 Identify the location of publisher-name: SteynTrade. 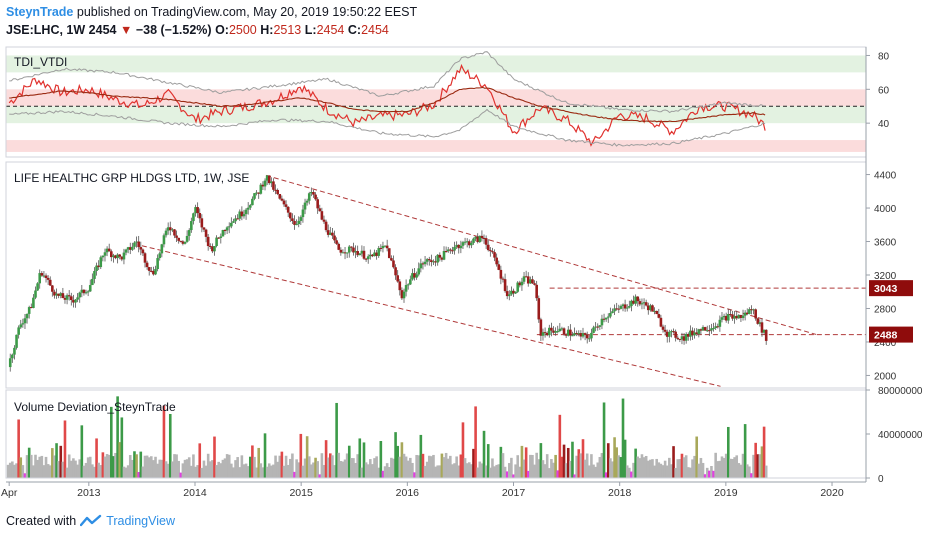
(40, 12).